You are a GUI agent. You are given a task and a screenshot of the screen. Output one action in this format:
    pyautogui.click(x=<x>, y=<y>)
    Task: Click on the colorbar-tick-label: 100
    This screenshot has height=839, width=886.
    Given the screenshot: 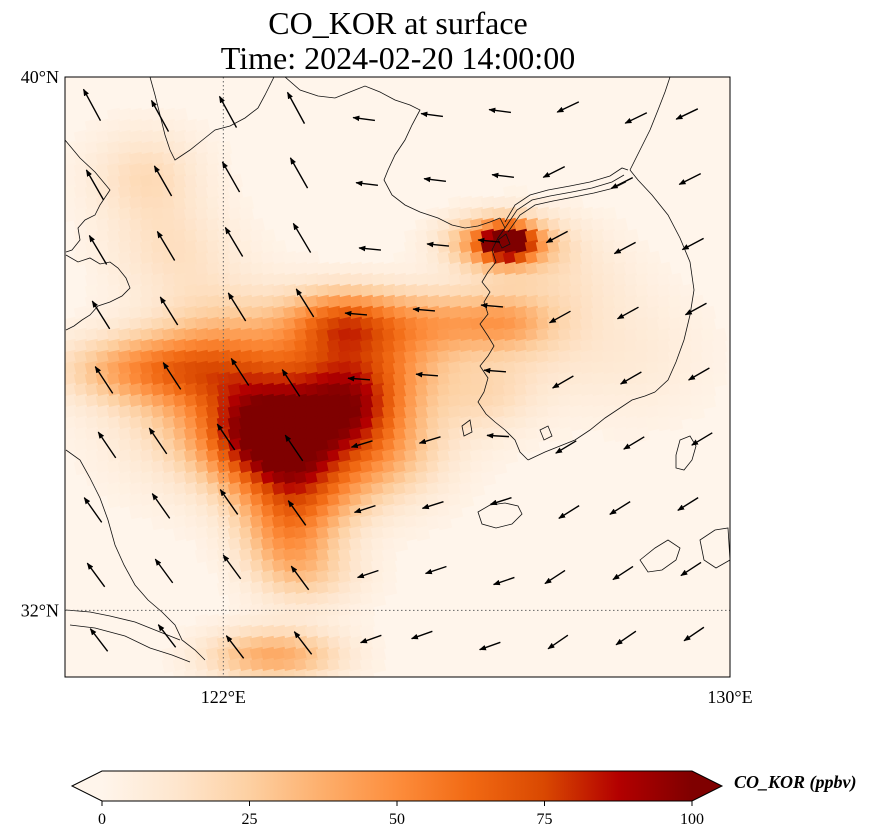 What is the action you would take?
    pyautogui.click(x=692, y=819)
    